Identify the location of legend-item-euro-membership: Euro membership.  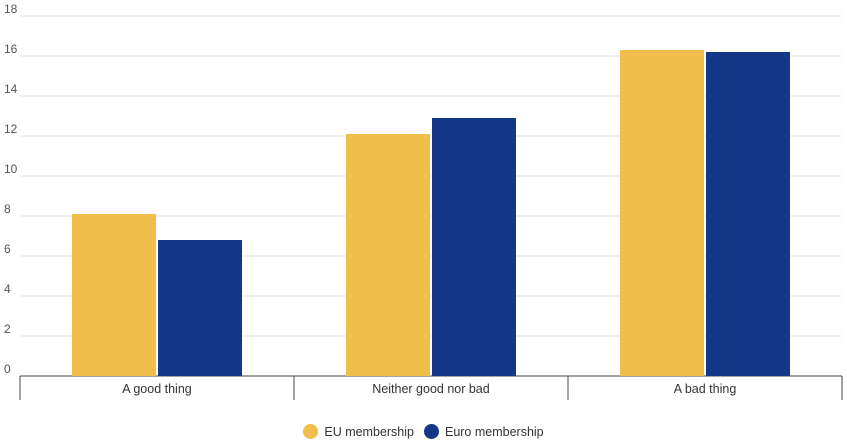
(483, 431).